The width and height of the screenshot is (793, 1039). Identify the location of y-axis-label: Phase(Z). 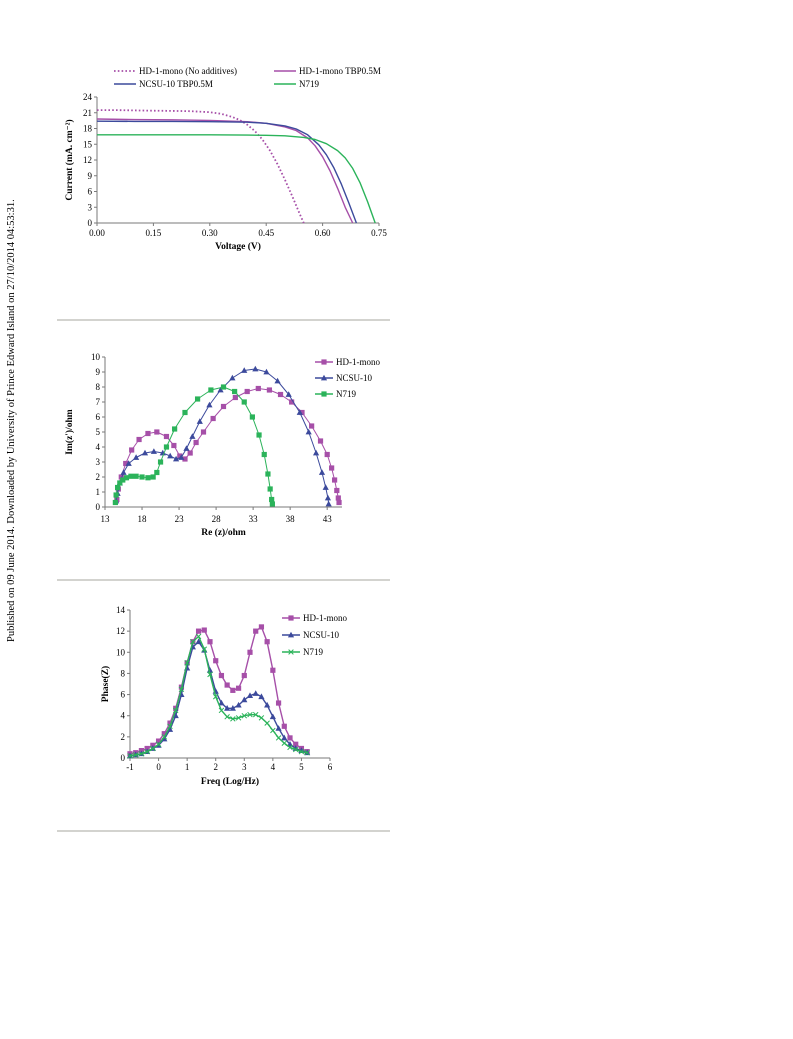
(105, 684).